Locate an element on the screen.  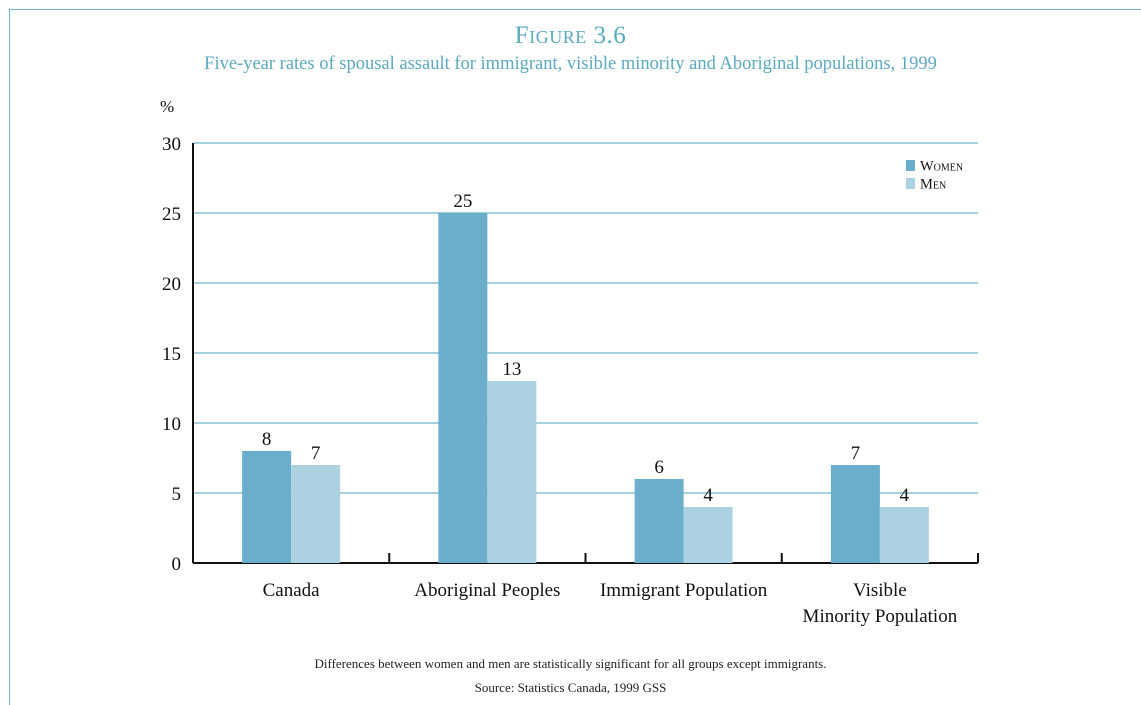
source-note: Source: Statistics Canada, 1999 GSS is located at coordinates (570, 687).